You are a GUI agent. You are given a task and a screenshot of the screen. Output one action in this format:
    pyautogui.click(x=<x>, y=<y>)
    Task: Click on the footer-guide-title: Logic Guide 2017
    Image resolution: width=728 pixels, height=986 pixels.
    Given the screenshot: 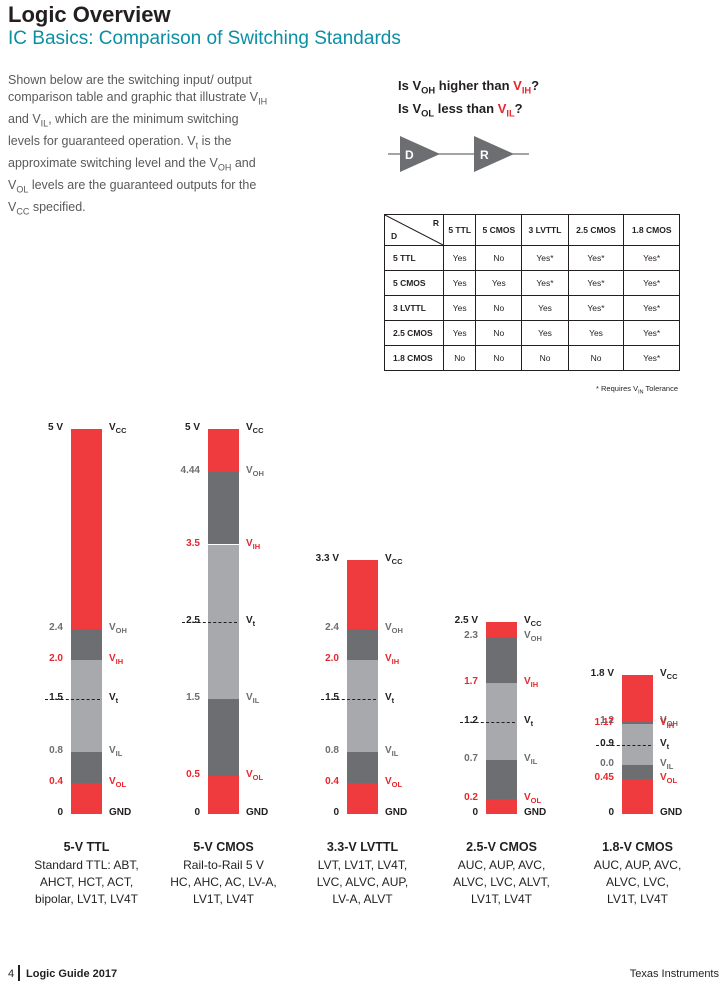 What is the action you would take?
    pyautogui.click(x=72, y=974)
    